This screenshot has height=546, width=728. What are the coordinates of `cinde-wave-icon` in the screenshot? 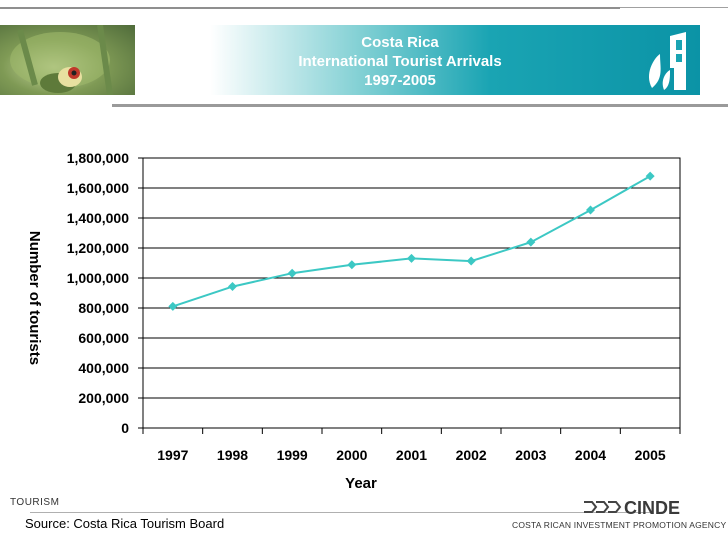 It's located at (603, 507).